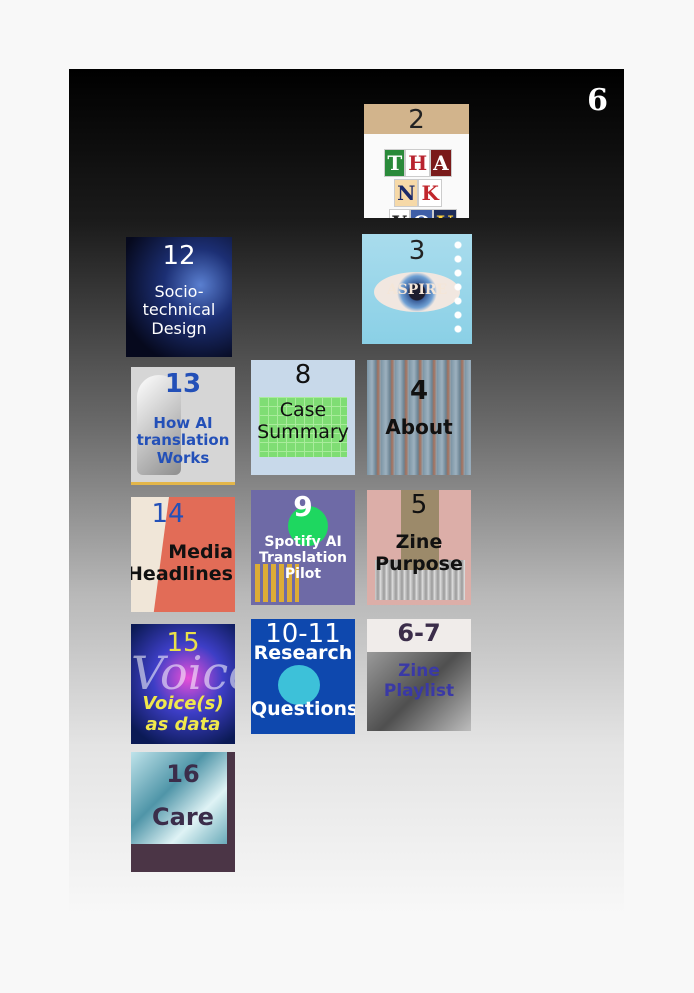  Describe the element at coordinates (420, 530) in the screenshot. I see `post-image` at that location.